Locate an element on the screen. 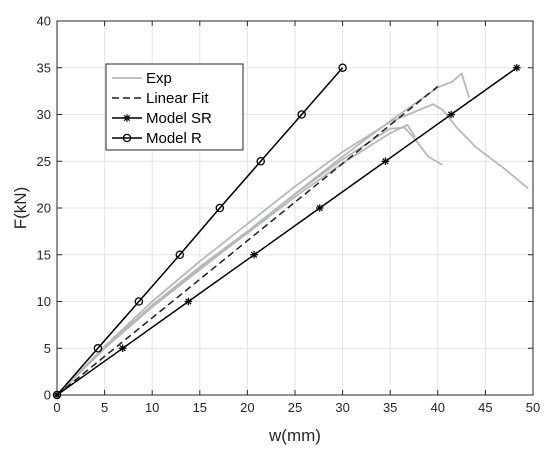  legend-item: Model R is located at coordinates (157, 138).